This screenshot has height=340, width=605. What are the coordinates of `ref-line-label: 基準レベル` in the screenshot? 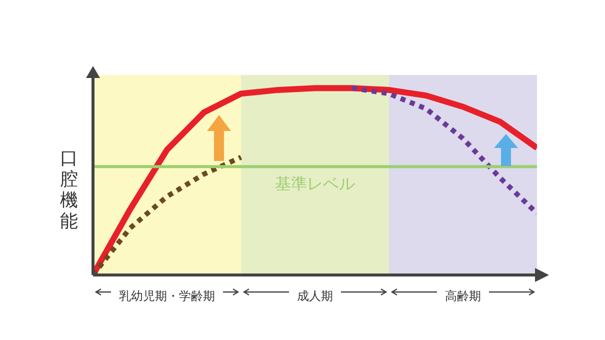 It's located at (315, 183).